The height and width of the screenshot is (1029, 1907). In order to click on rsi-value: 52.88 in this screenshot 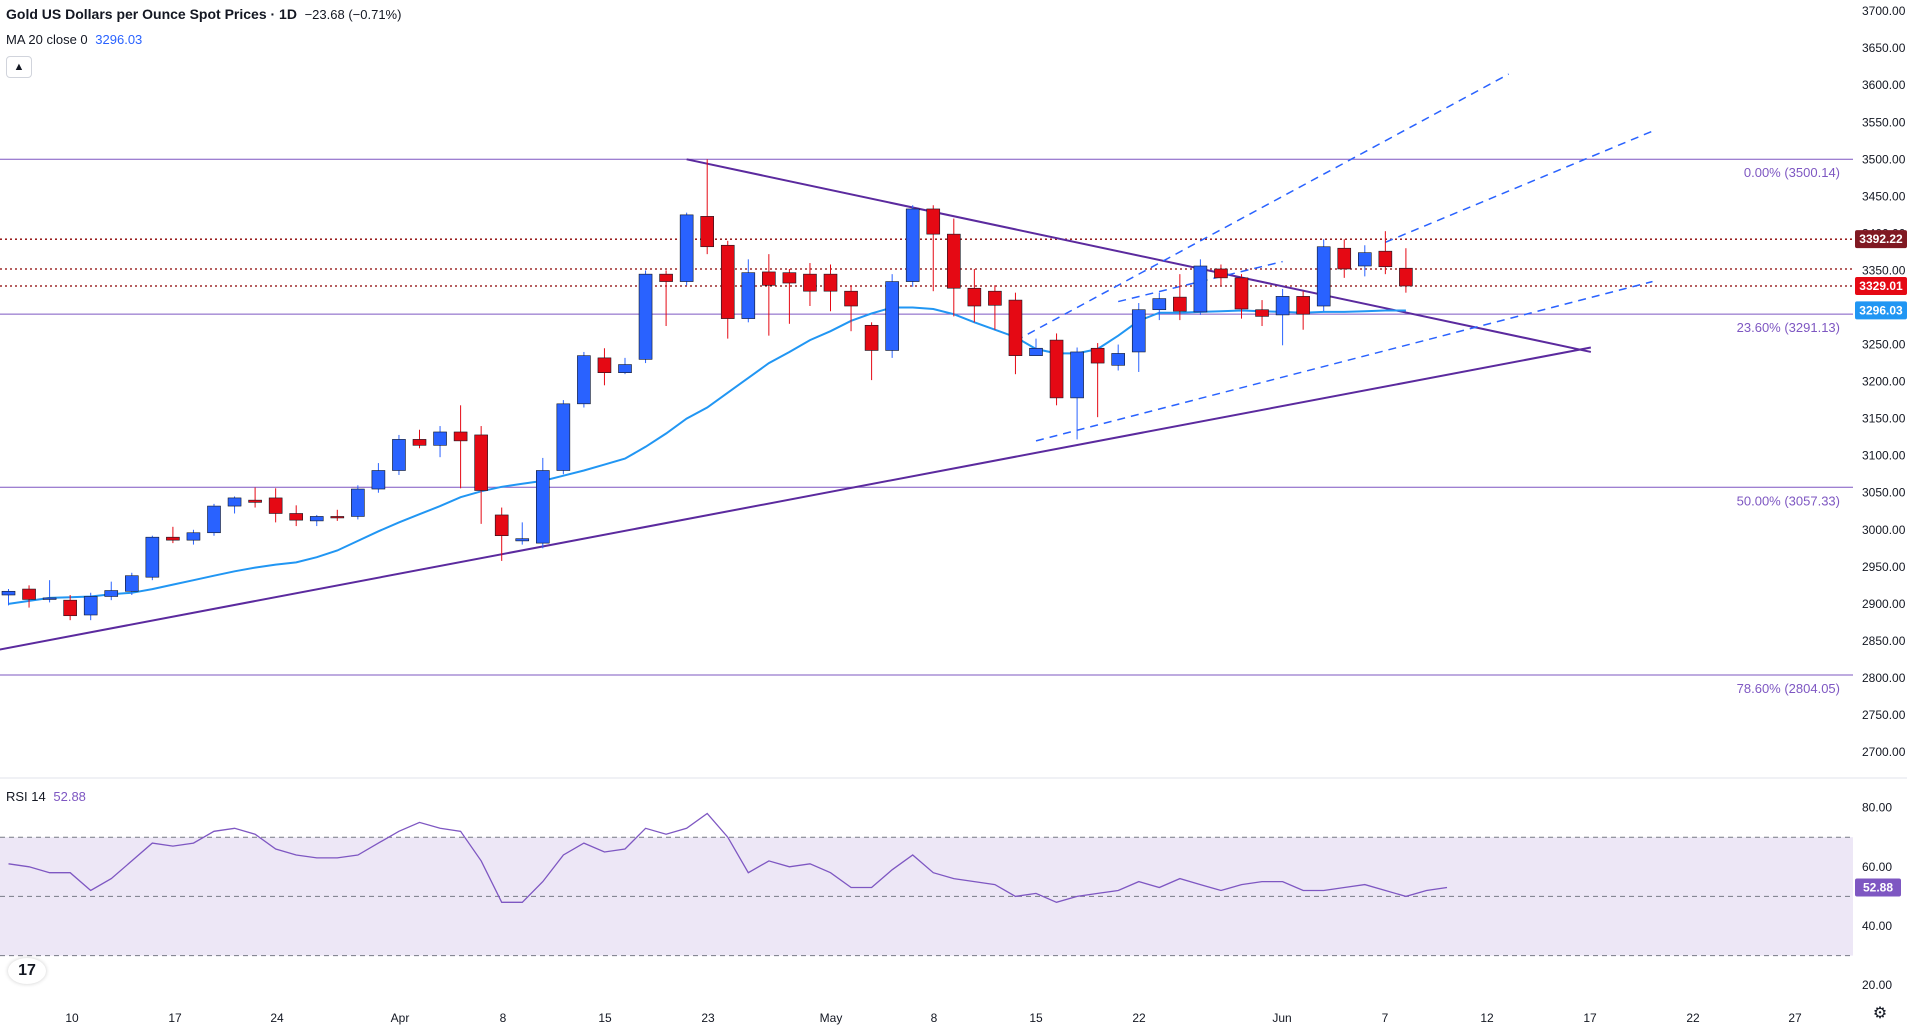, I will do `click(69, 796)`.